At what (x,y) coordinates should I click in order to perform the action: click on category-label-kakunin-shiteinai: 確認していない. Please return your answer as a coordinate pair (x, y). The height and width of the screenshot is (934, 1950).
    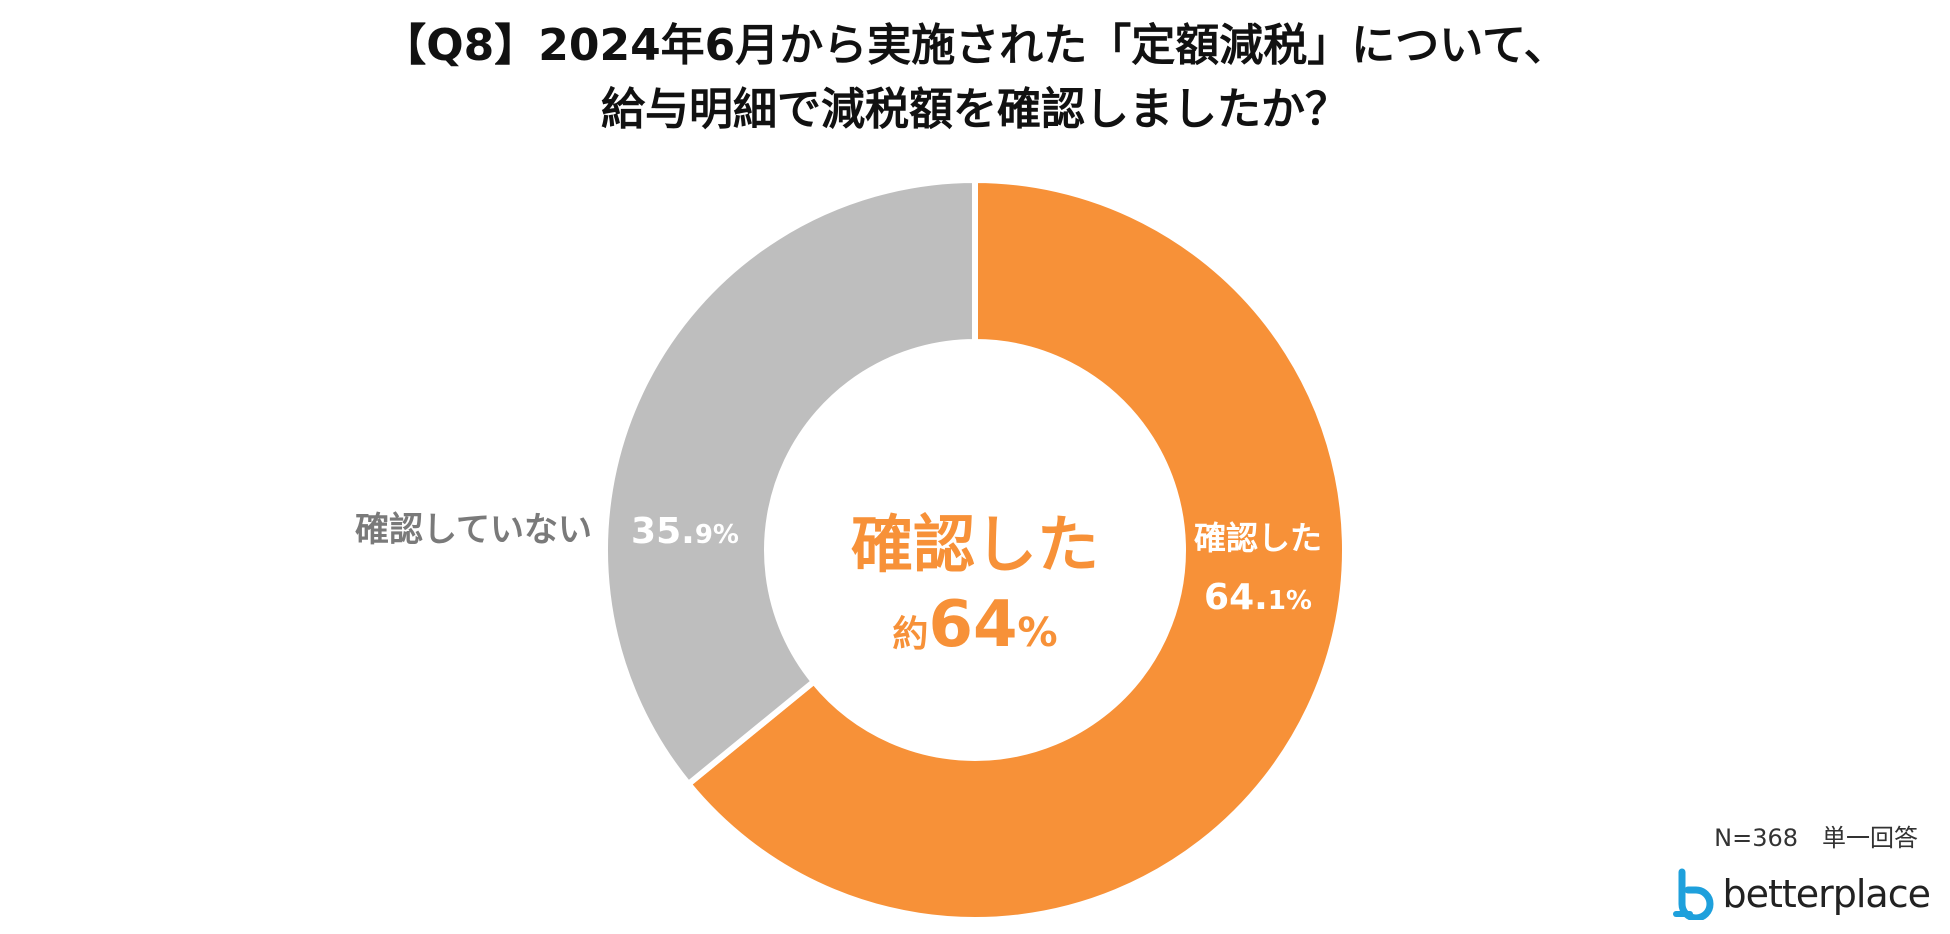
    Looking at the image, I should click on (473, 530).